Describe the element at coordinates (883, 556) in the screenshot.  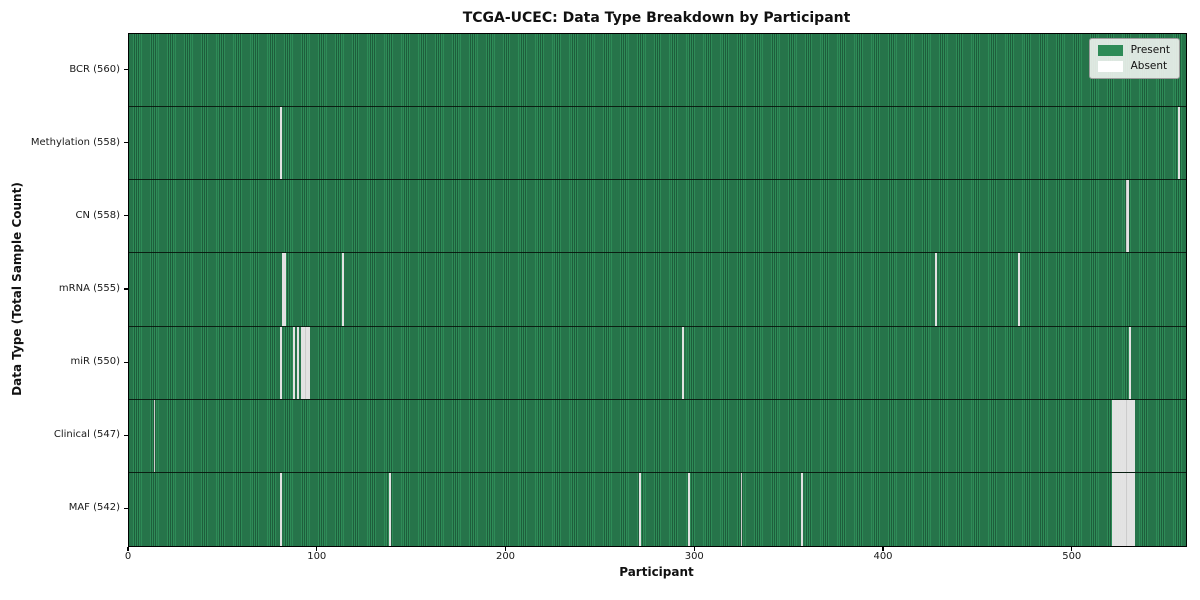
I see `x-tick-label: 400` at that location.